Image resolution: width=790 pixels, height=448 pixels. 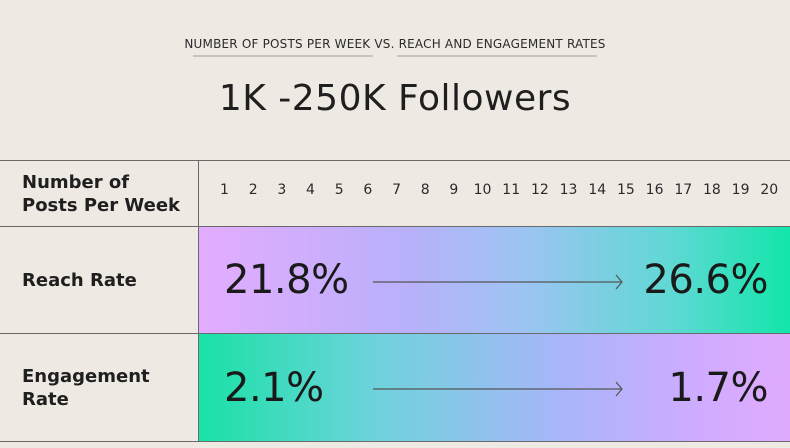 What do you see at coordinates (198, 301) in the screenshot?
I see `table-column-divider` at bounding box center [198, 301].